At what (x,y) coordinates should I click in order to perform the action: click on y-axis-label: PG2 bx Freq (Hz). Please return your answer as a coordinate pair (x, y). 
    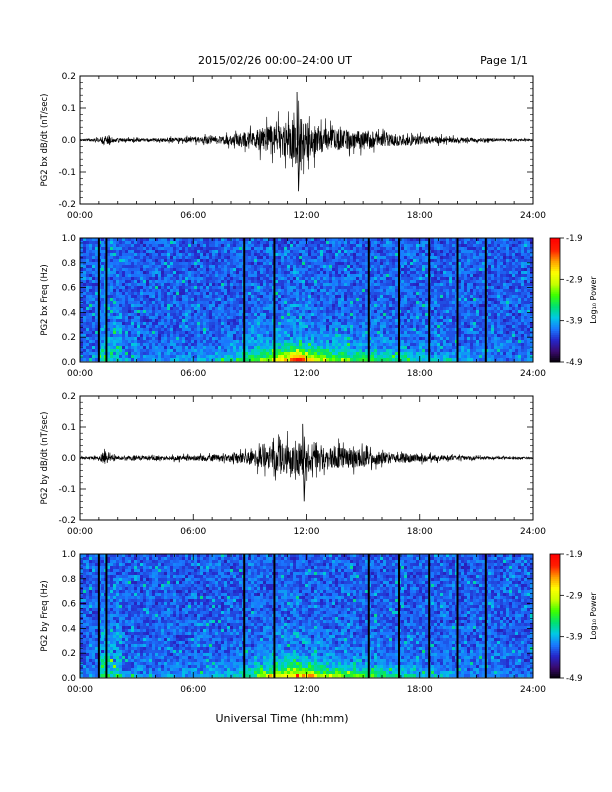
    Looking at the image, I should click on (45, 299).